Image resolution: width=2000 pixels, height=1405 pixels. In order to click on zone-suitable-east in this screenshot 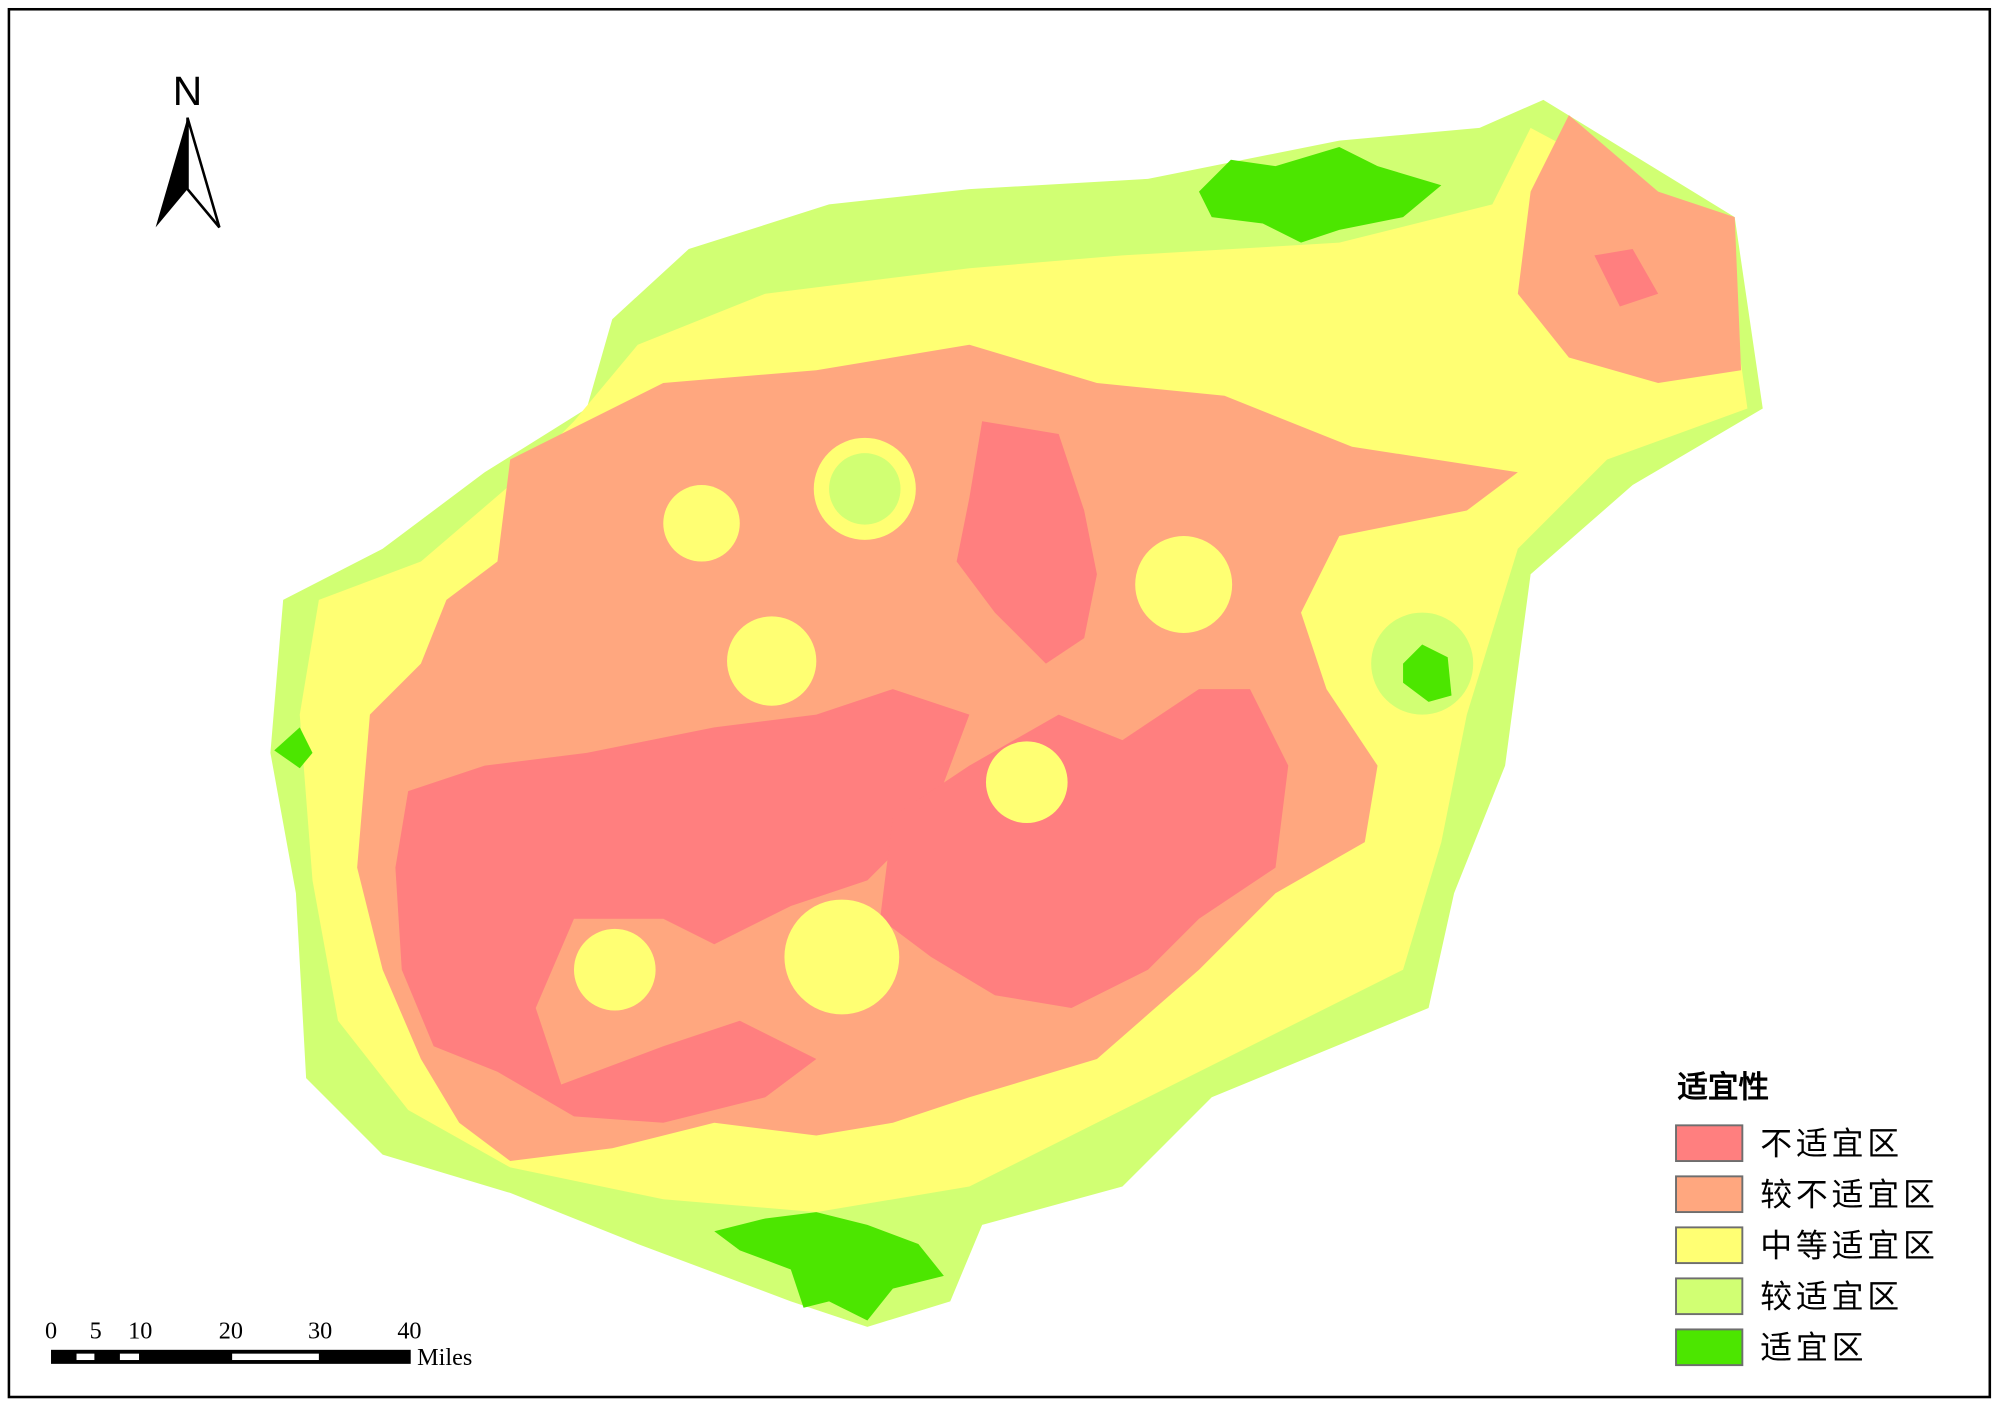, I will do `click(1427, 673)`.